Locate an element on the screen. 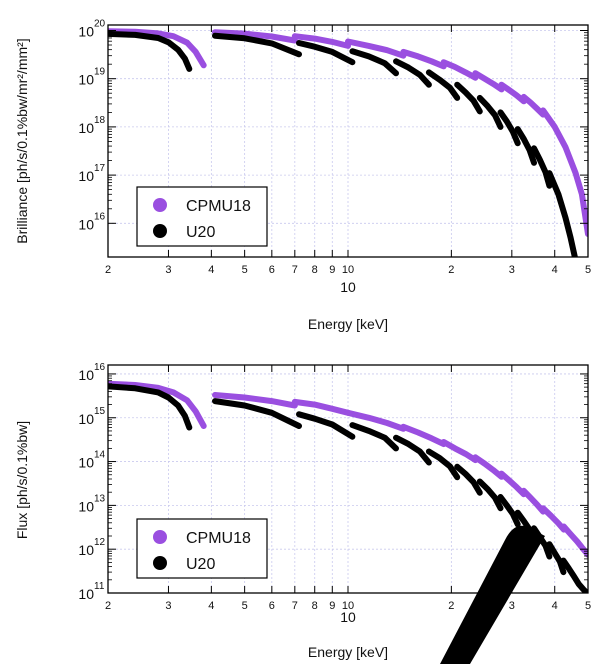 This screenshot has height=664, width=591. legend-marker-cpmu18 is located at coordinates (160, 537).